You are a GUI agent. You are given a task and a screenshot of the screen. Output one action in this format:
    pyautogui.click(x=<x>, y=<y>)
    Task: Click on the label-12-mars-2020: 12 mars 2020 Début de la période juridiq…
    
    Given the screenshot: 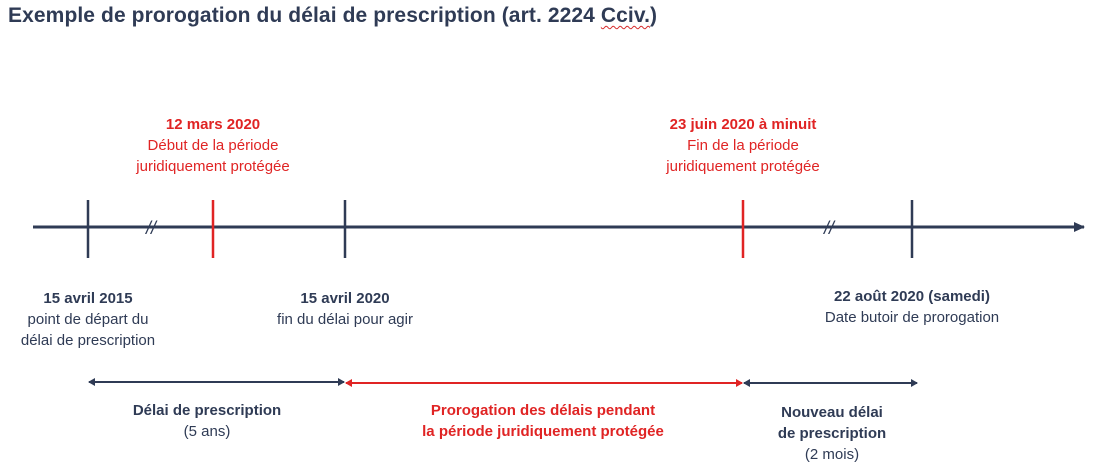 What is the action you would take?
    pyautogui.click(x=213, y=145)
    